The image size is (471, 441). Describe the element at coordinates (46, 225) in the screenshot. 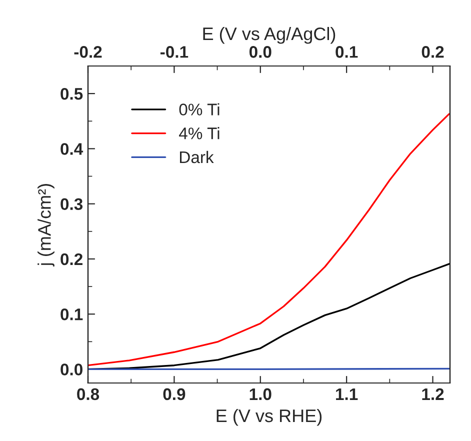

I see `y-axis-title: j (mA/cm²)` at that location.